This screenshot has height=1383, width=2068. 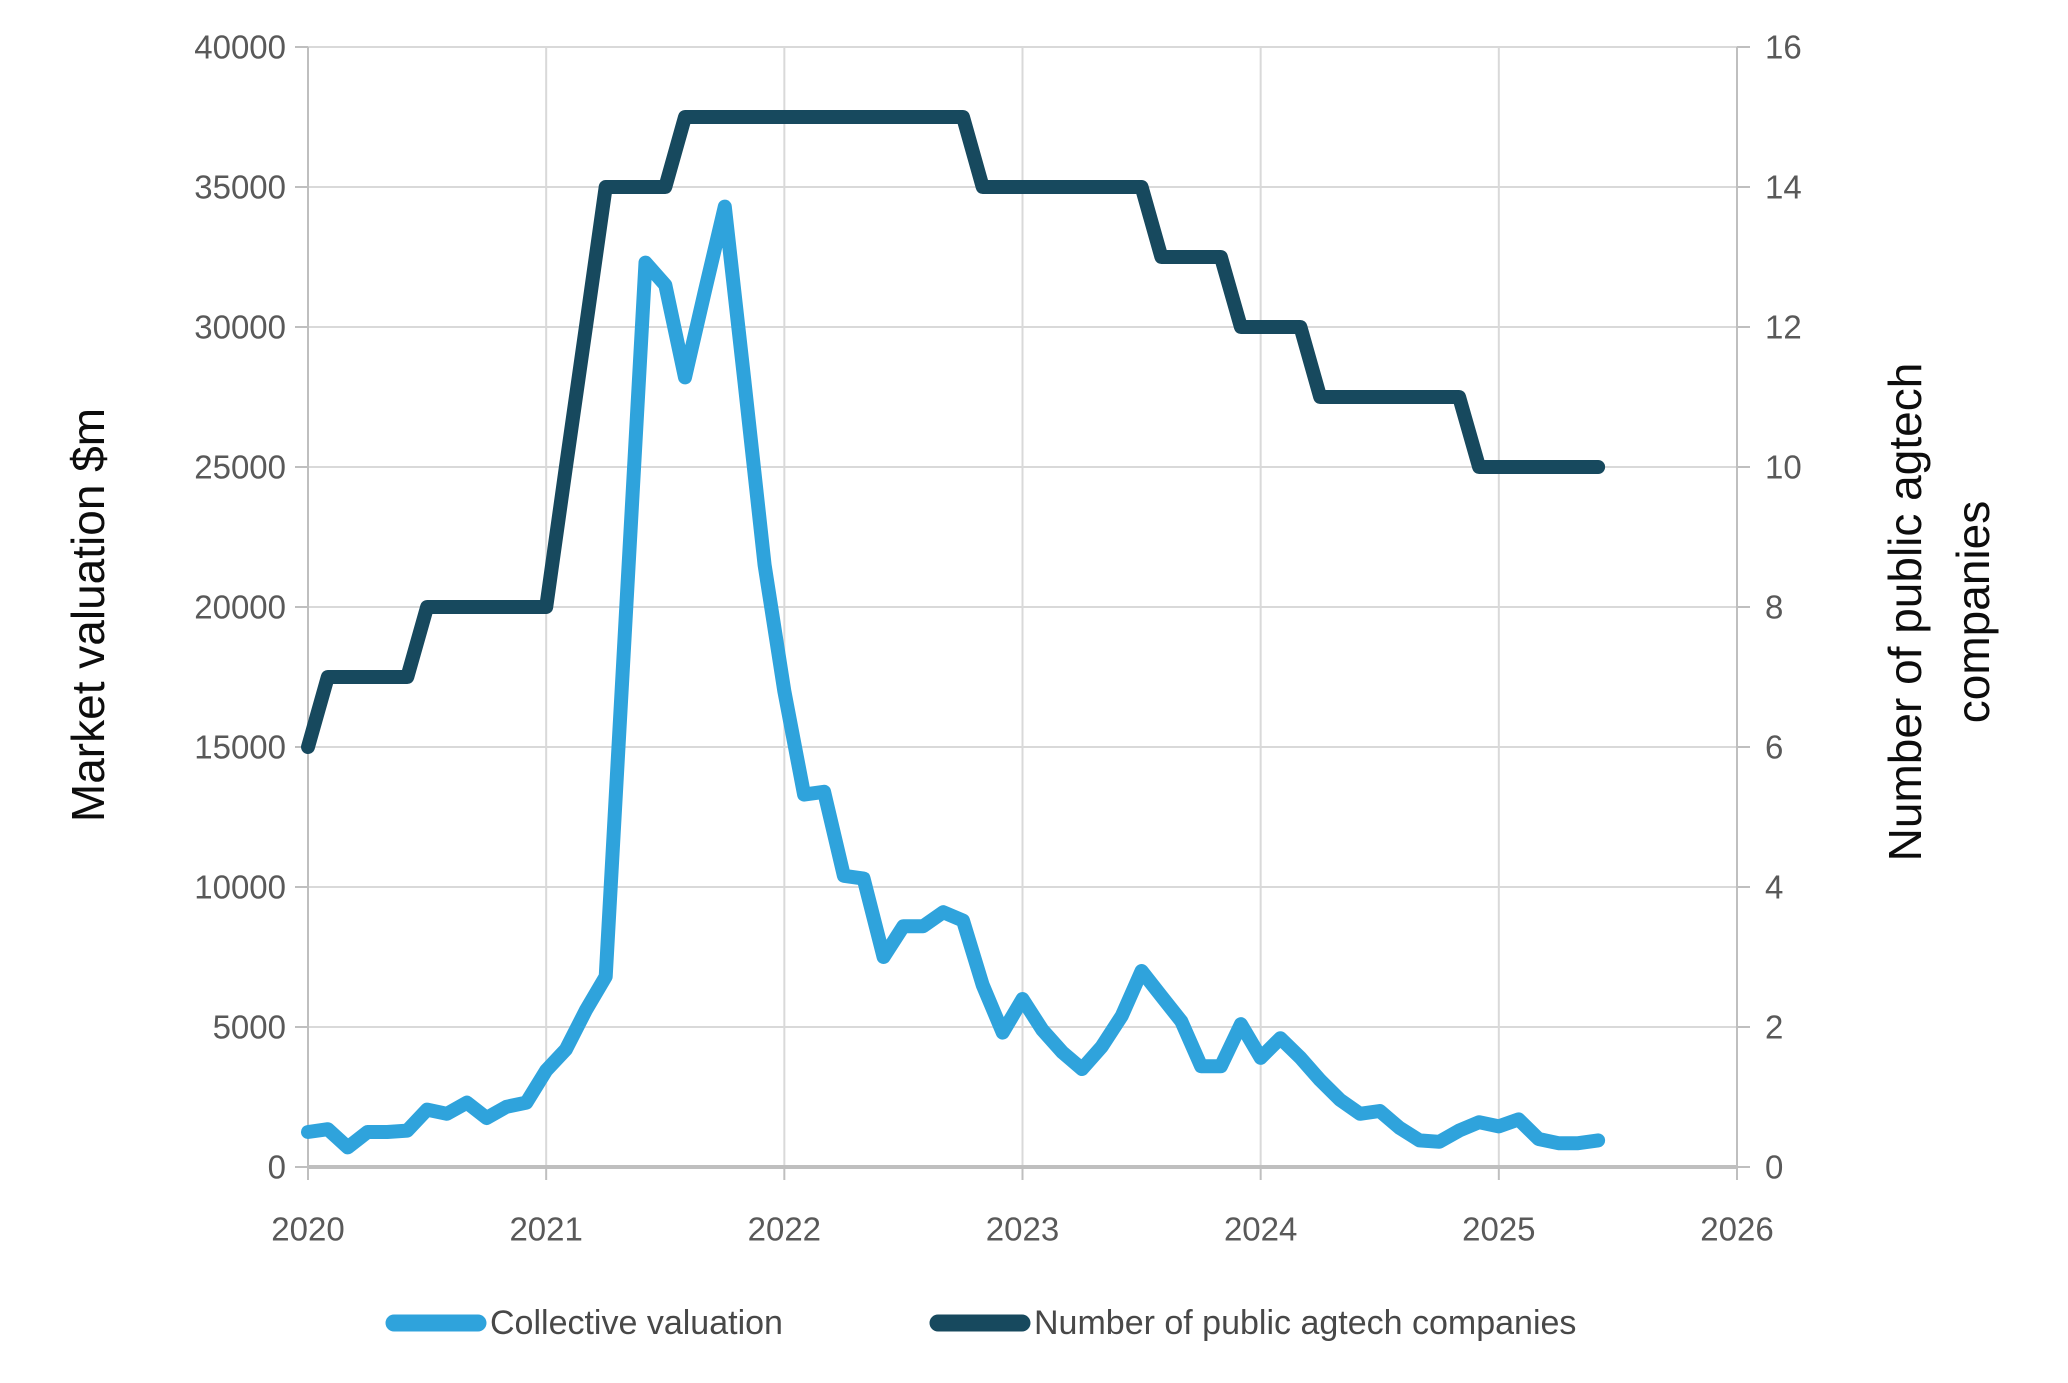 What do you see at coordinates (240, 747) in the screenshot?
I see `y-left-tick-label: 15000` at bounding box center [240, 747].